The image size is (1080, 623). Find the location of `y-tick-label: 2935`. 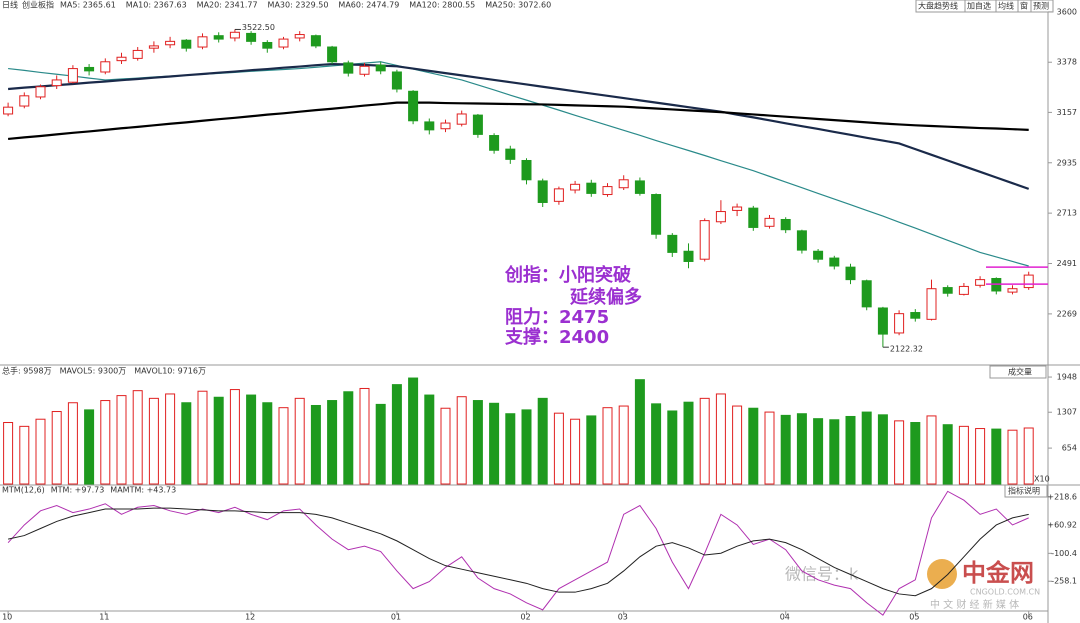

y-tick-label: 2935 is located at coordinates (1067, 162).